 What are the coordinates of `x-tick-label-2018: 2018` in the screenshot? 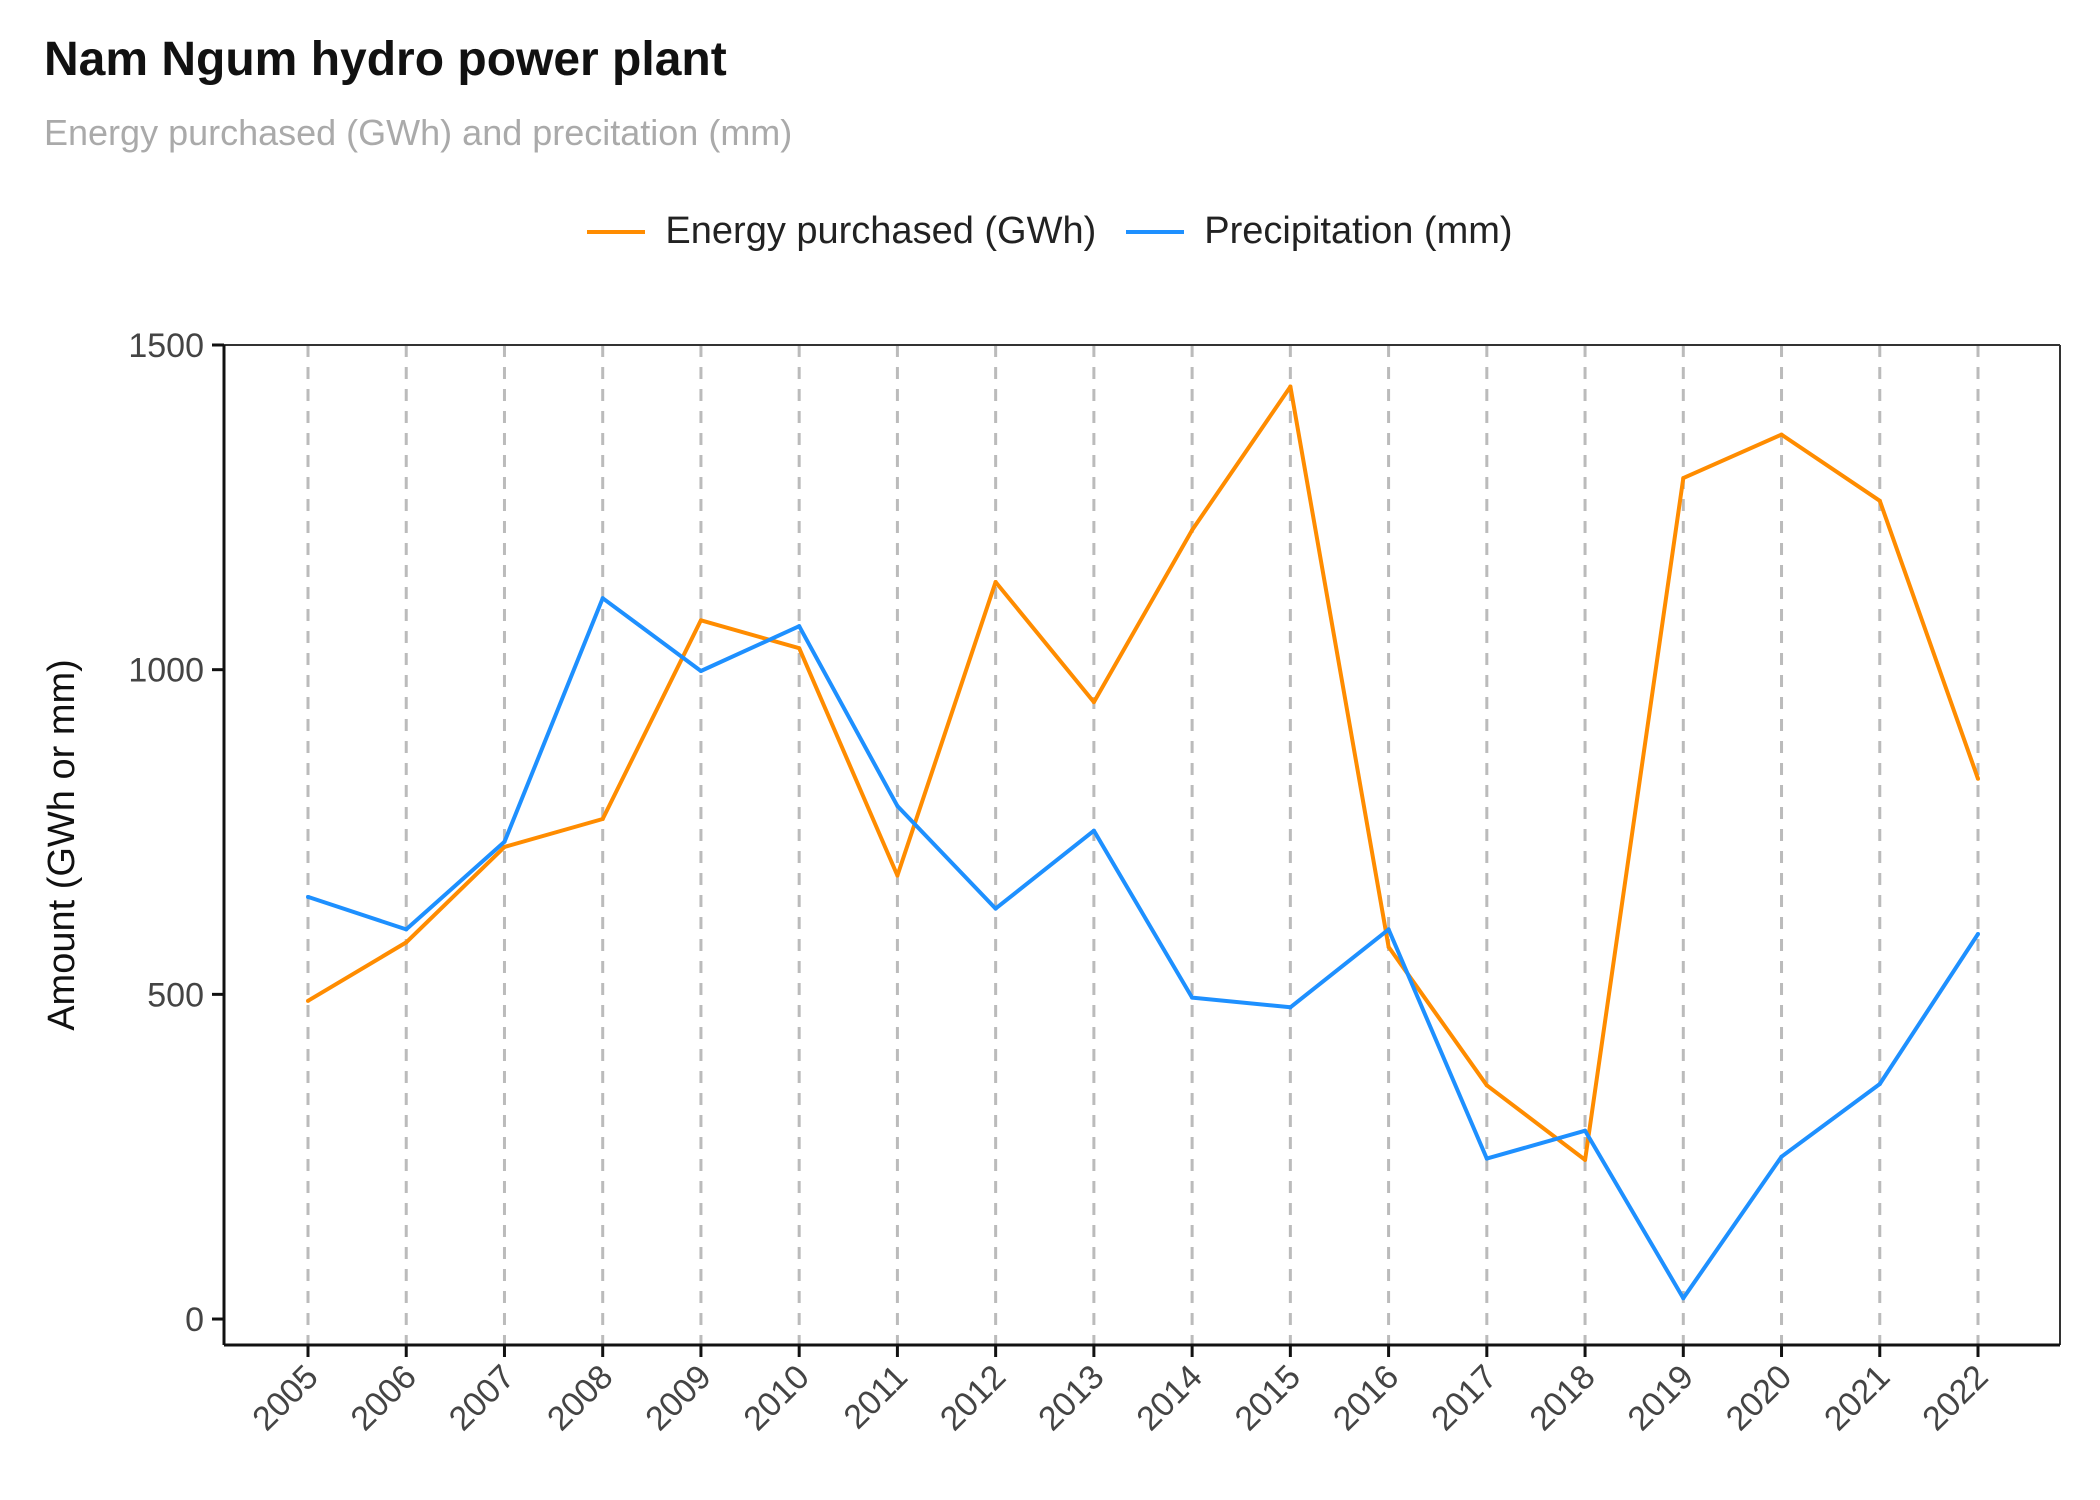 It's located at (1562, 1398).